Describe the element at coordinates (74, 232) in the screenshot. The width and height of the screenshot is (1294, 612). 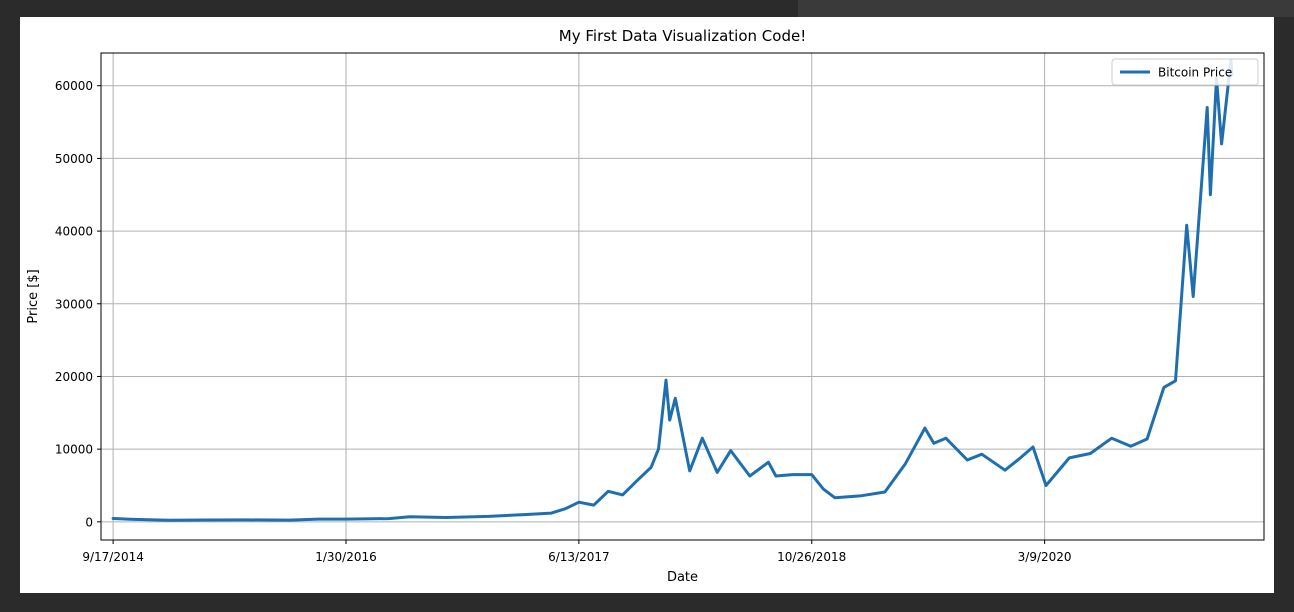
I see `y-tick-label: 40000` at that location.